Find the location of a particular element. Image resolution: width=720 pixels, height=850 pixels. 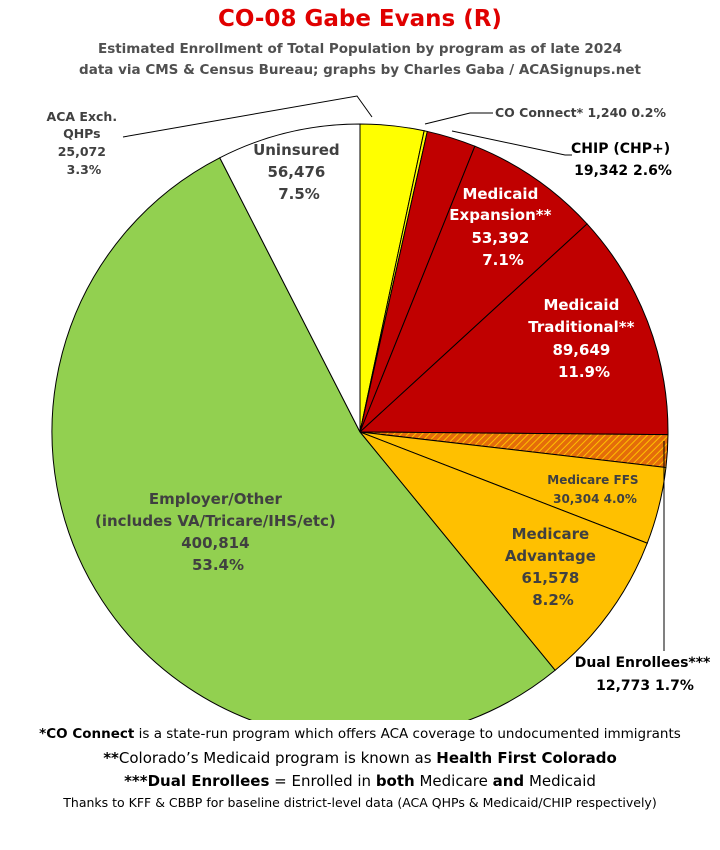

chart-title: CO-08 Gabe Evans (R) is located at coordinates (360, 19).